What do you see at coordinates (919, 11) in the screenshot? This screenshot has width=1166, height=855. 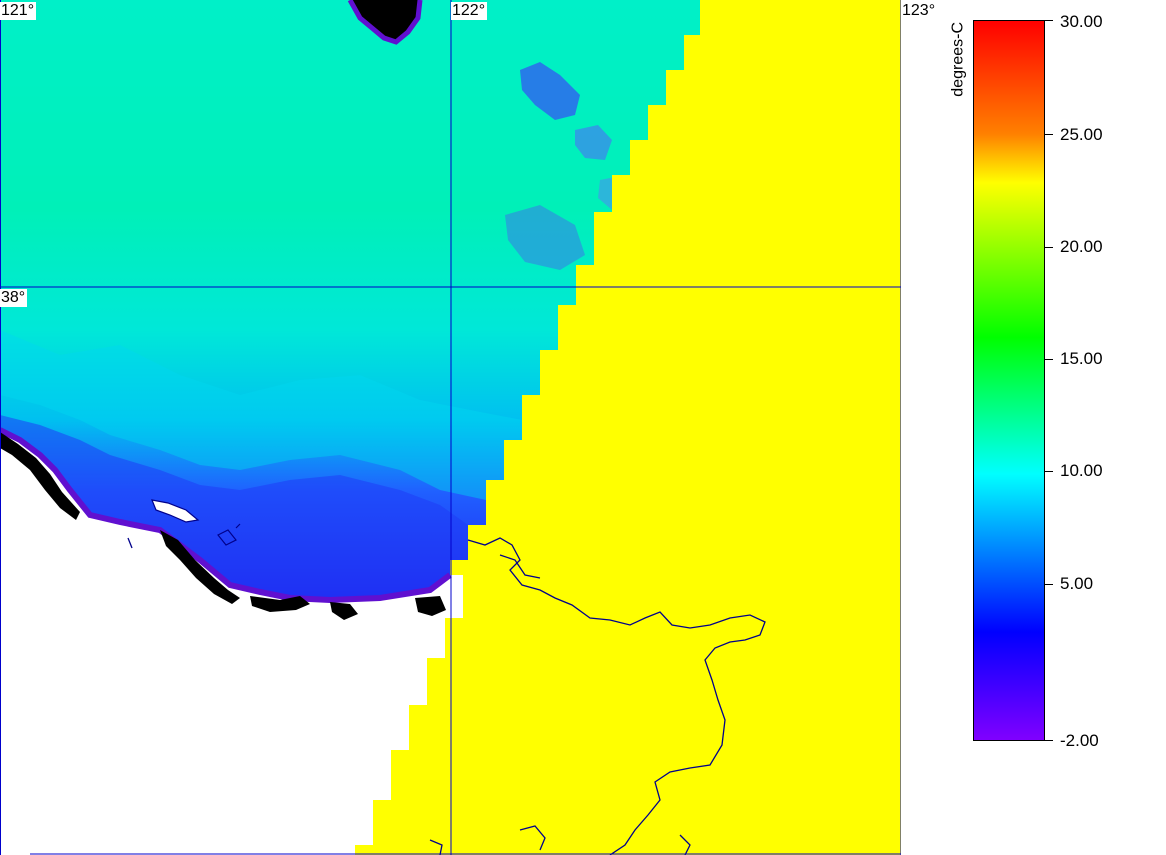 I see `longitude-label-123: 123°` at bounding box center [919, 11].